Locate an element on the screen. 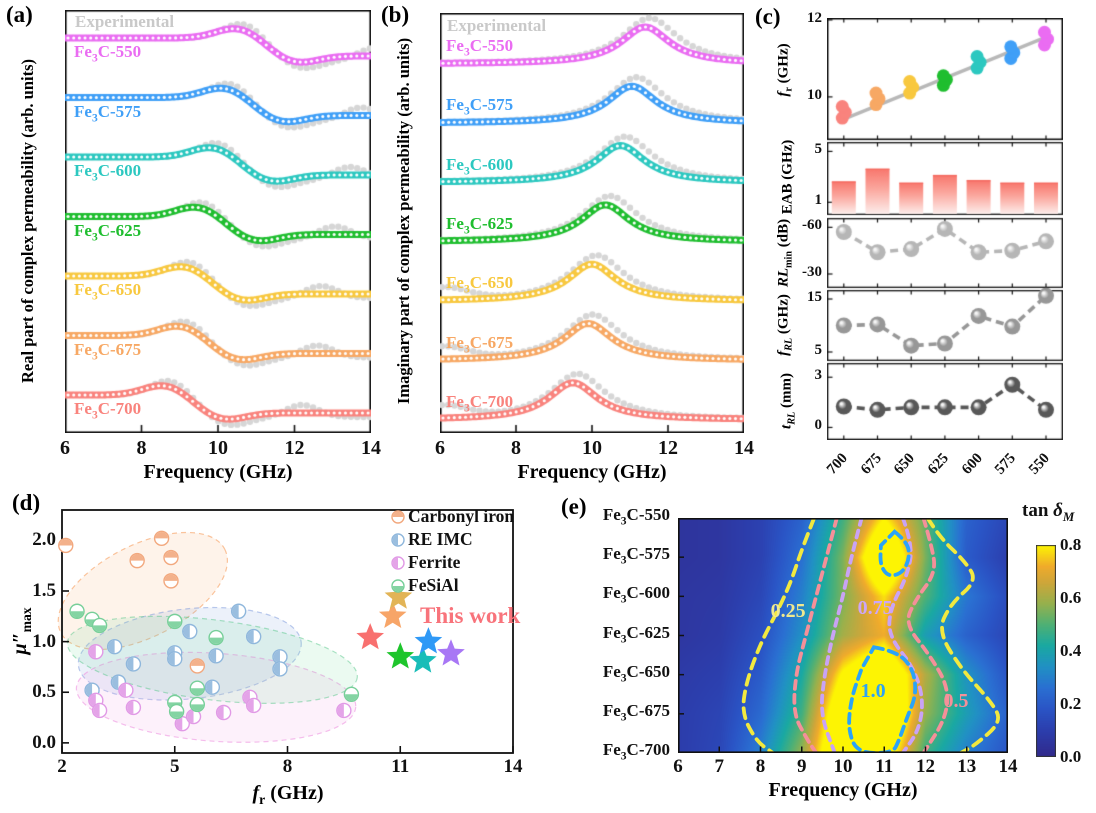  legend-item-label: FeSiAl is located at coordinates (433, 585).